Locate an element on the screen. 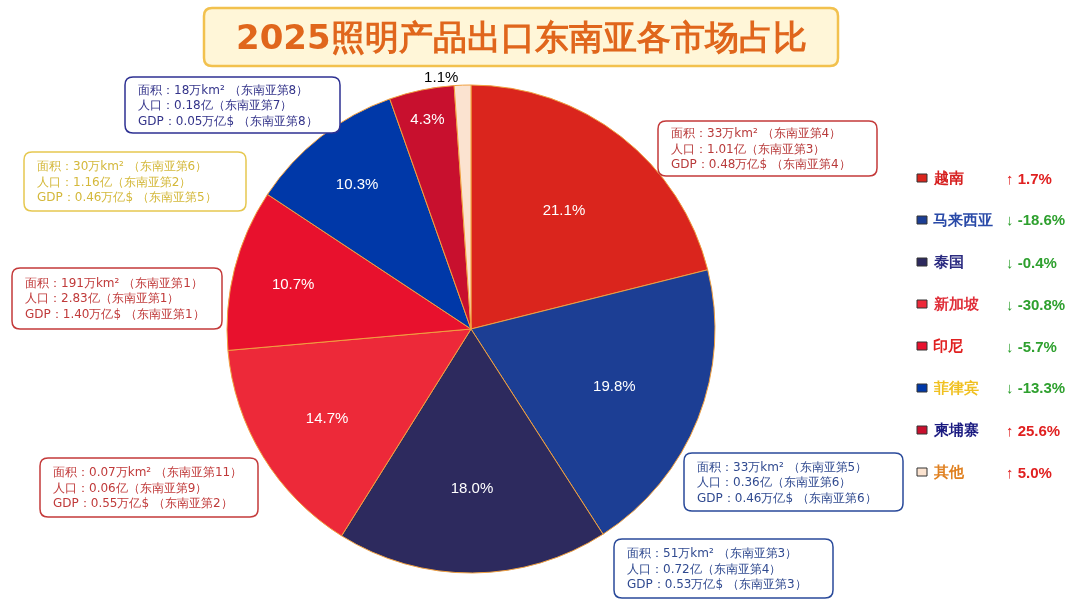 This screenshot has height=604, width=1080. data-label: 19.8% is located at coordinates (614, 386).